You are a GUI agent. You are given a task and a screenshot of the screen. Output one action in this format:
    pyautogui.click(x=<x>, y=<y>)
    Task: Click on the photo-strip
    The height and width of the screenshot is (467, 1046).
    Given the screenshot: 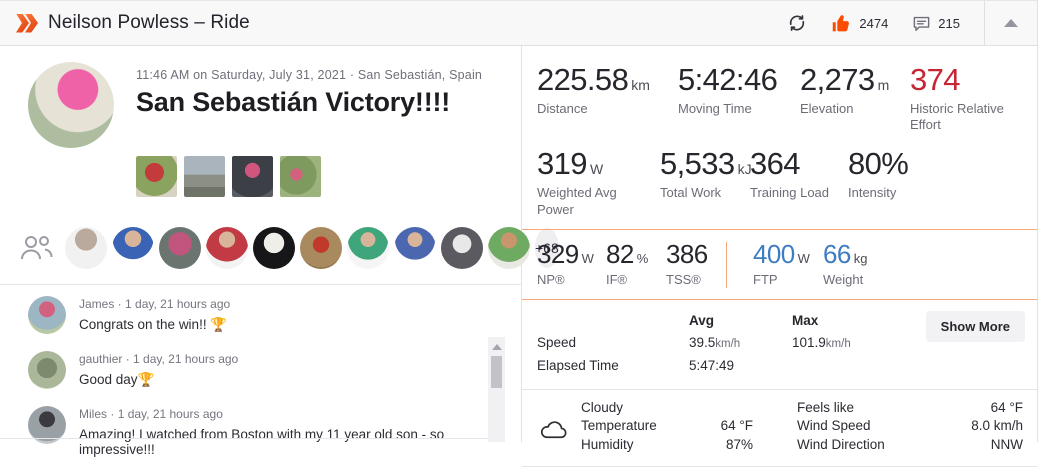 What is the action you would take?
    pyautogui.click(x=328, y=176)
    